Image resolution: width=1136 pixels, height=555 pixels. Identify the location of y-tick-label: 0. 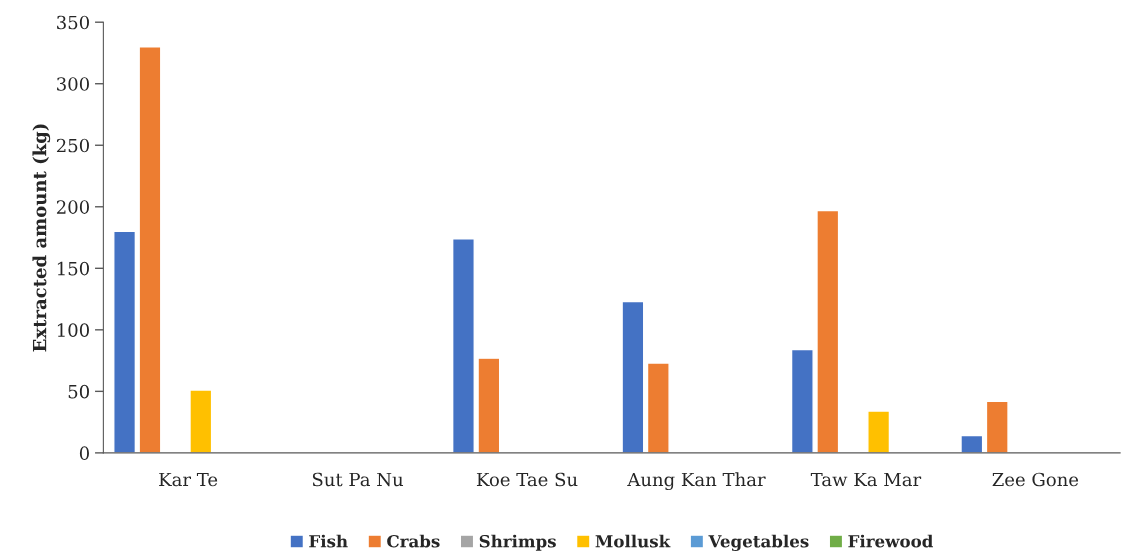
(84, 453).